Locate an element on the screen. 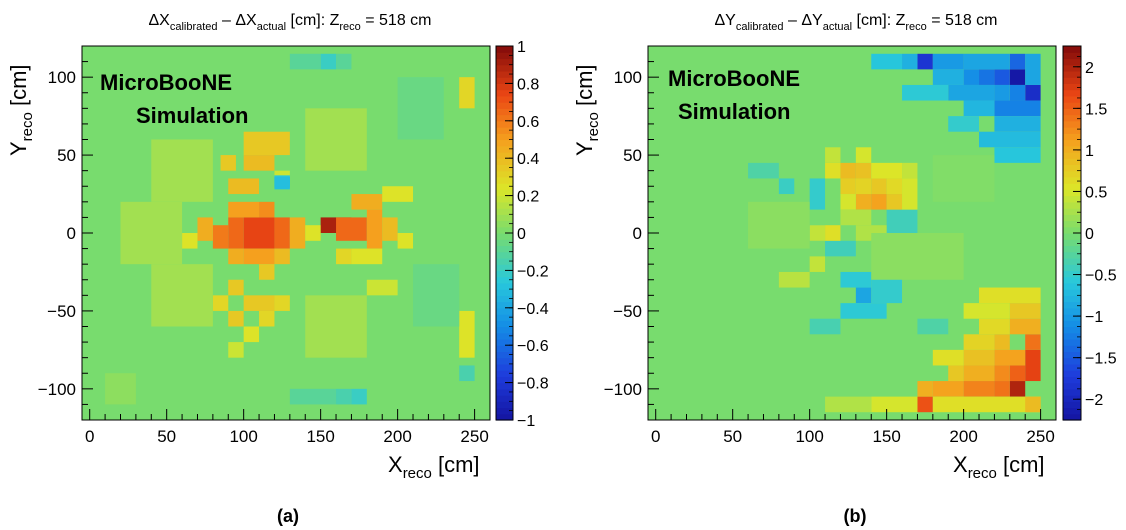 The height and width of the screenshot is (530, 1126). y-tick-label: 100 is located at coordinates (62, 77).